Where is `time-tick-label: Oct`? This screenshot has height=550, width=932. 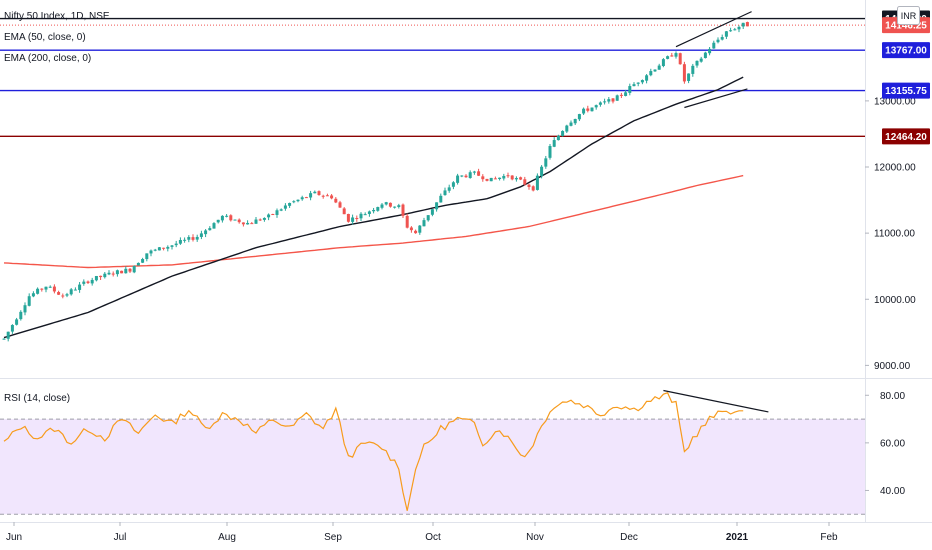 time-tick-label: Oct is located at coordinates (433, 537).